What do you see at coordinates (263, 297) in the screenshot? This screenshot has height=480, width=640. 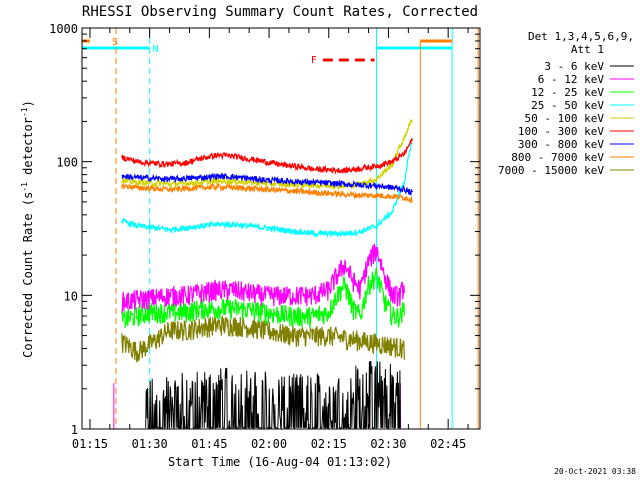 I see `series-line-12-25-kev` at bounding box center [263, 297].